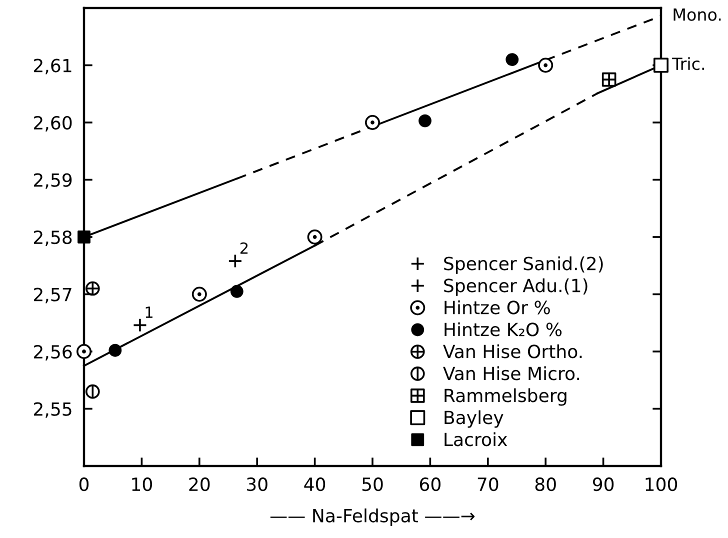 The width and height of the screenshot is (728, 538). I want to click on annotation: 1, so click(149, 312).